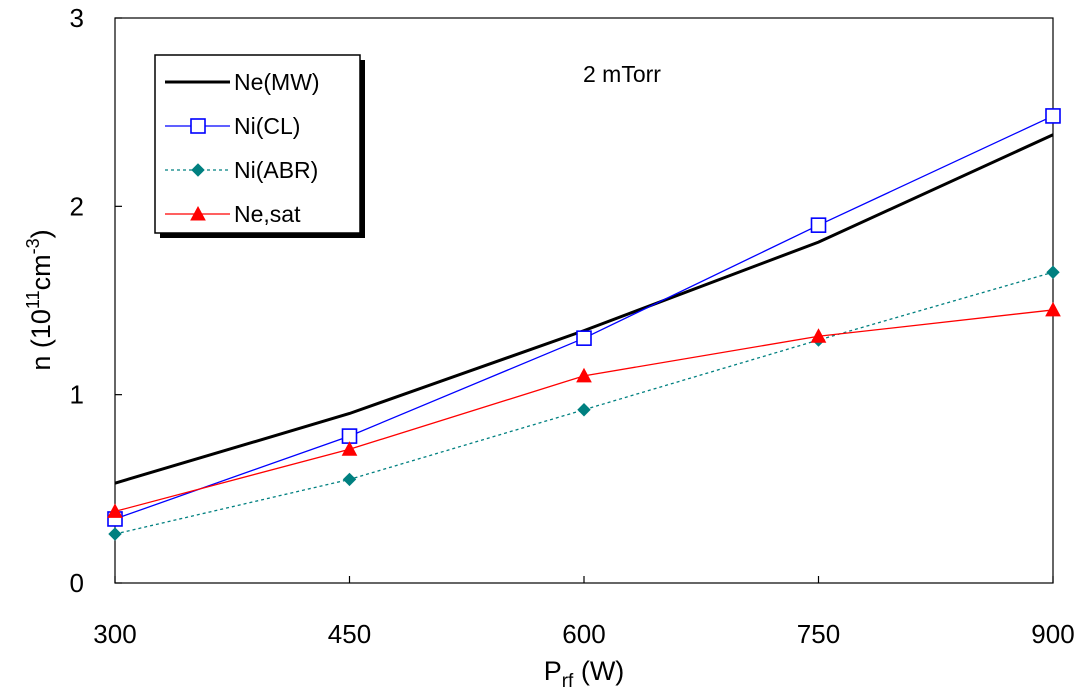 The height and width of the screenshot is (690, 1086). Describe the element at coordinates (267, 126) in the screenshot. I see `legend-label-ni-cl: Ni(CL)` at that location.